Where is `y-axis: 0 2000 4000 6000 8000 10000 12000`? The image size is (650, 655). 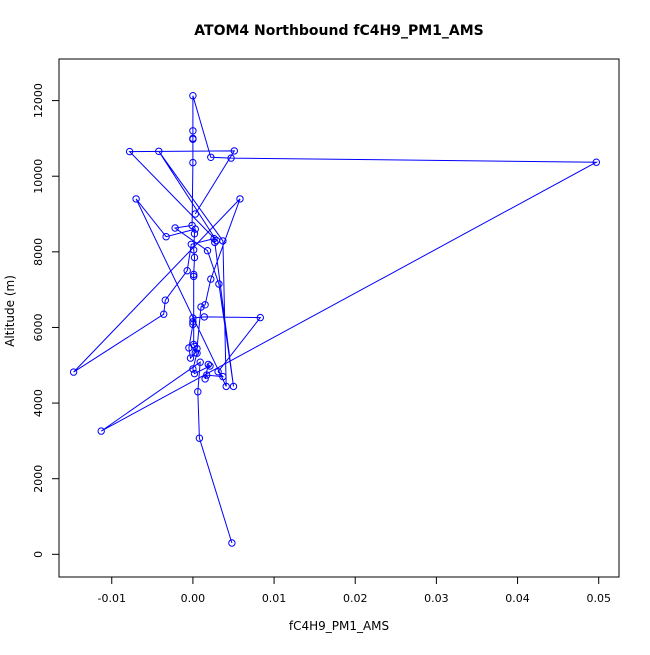
y-axis: 0 2000 4000 6000 8000 10000 12000 is located at coordinates (46, 320).